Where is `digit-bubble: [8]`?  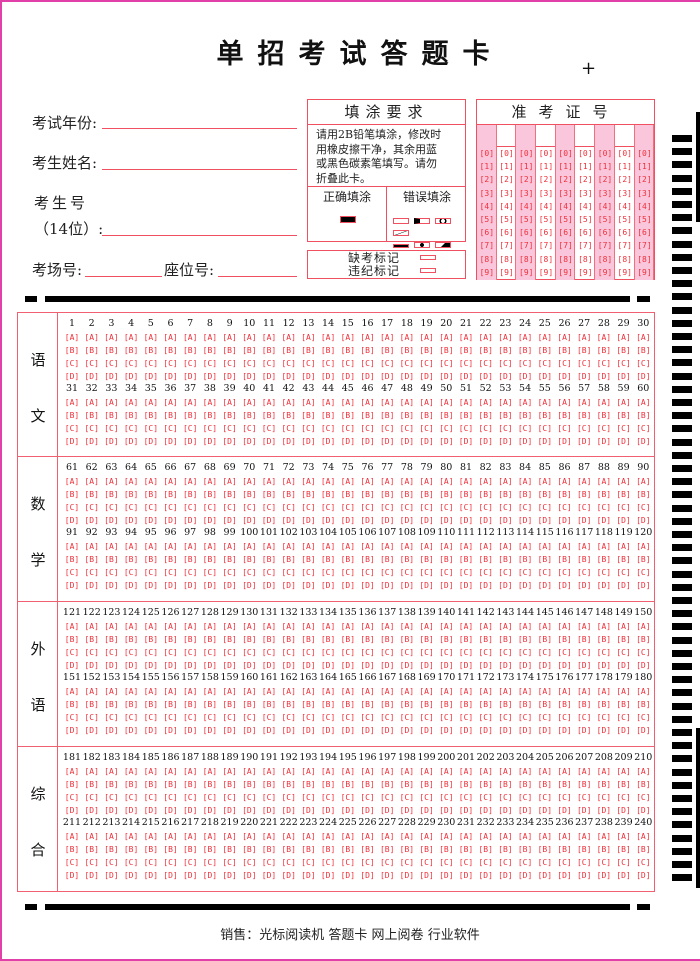 digit-bubble: [8] is located at coordinates (585, 259).